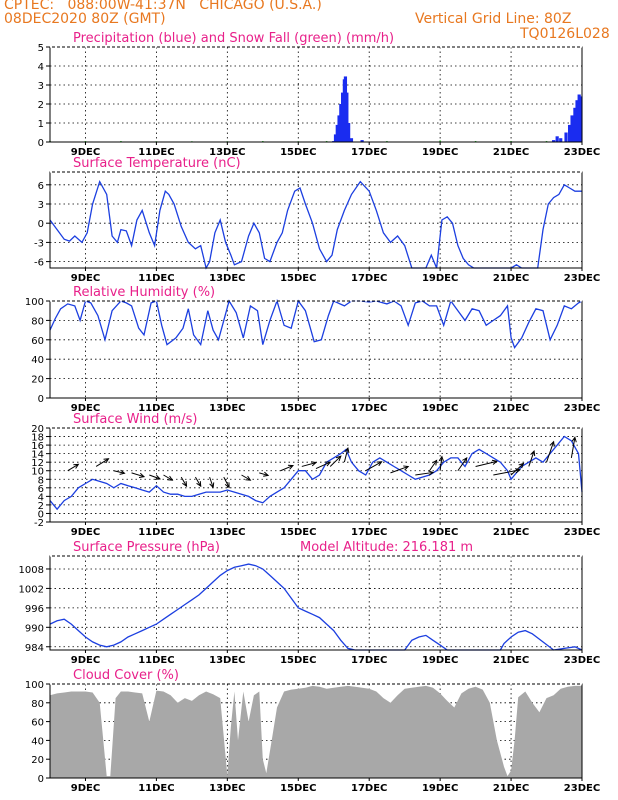 This screenshot has height=800, width=618. Describe the element at coordinates (41, 497) in the screenshot. I see `y-tick-label: 4` at that location.